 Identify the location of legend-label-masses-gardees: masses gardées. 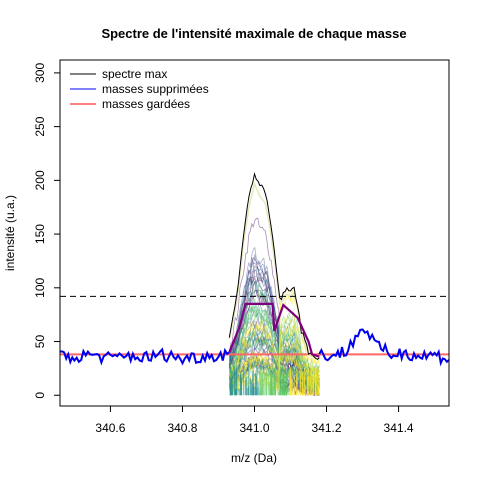
(146, 104).